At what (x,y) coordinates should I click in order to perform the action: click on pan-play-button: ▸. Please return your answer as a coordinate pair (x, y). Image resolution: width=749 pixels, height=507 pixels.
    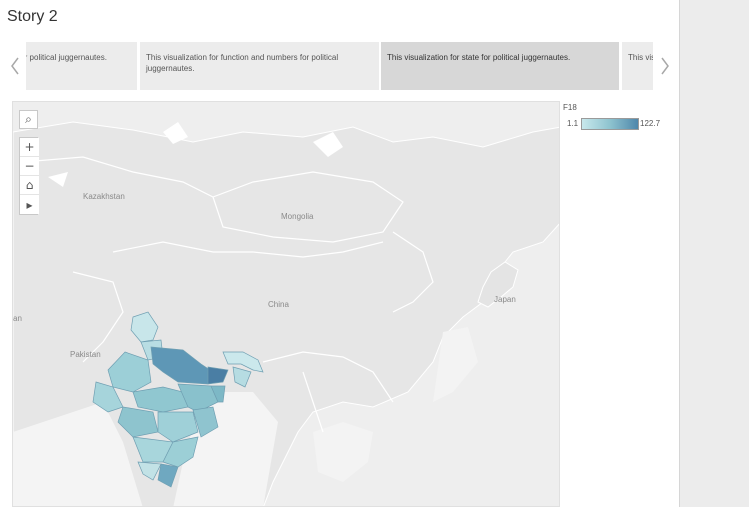
    Looking at the image, I should click on (29, 204).